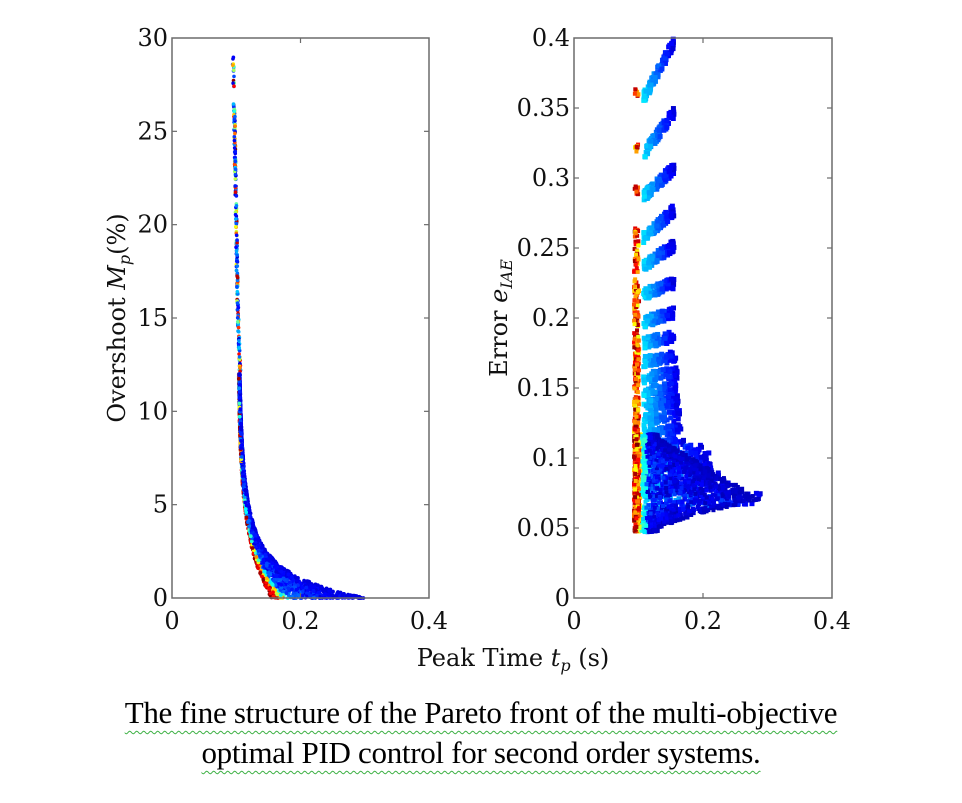 Image resolution: width=962 pixels, height=803 pixels. What do you see at coordinates (152, 411) in the screenshot?
I see `y-tick-label: 10` at bounding box center [152, 411].